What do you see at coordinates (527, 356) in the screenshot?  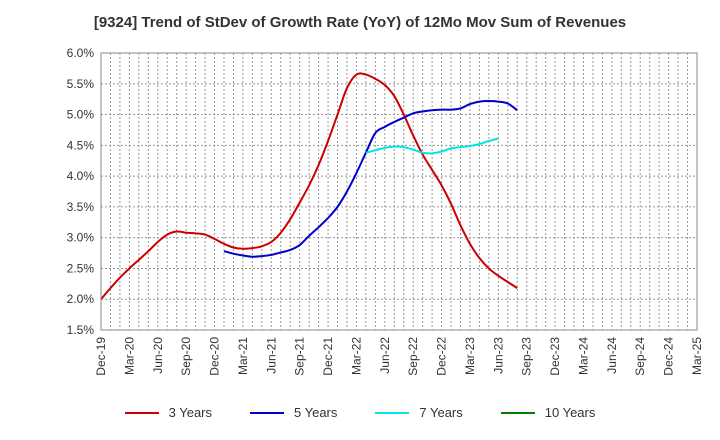 I see `x-tick-label: Sep-23` at bounding box center [527, 356].